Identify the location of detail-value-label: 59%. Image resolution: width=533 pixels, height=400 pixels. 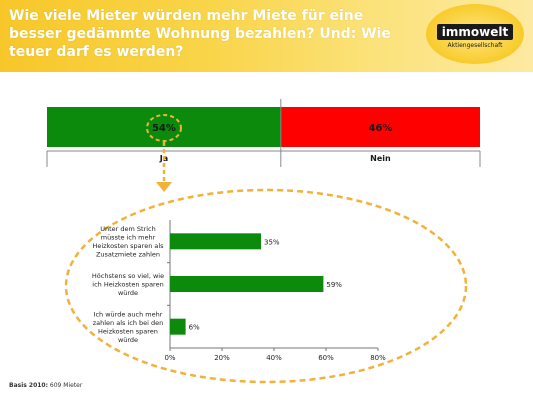
(334, 285).